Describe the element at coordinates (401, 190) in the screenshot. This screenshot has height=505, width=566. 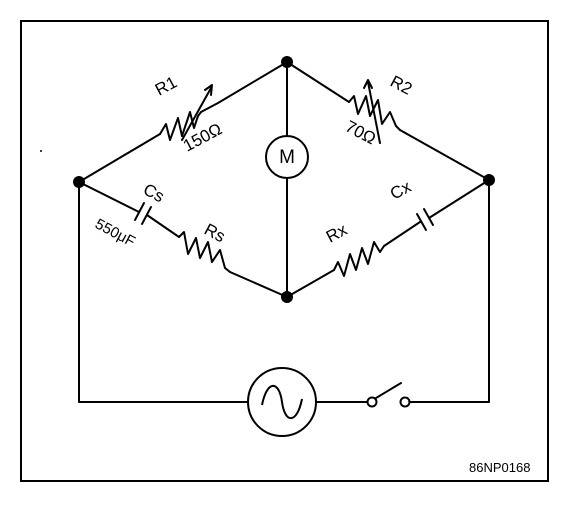
I see `cx-label: Cx` at that location.